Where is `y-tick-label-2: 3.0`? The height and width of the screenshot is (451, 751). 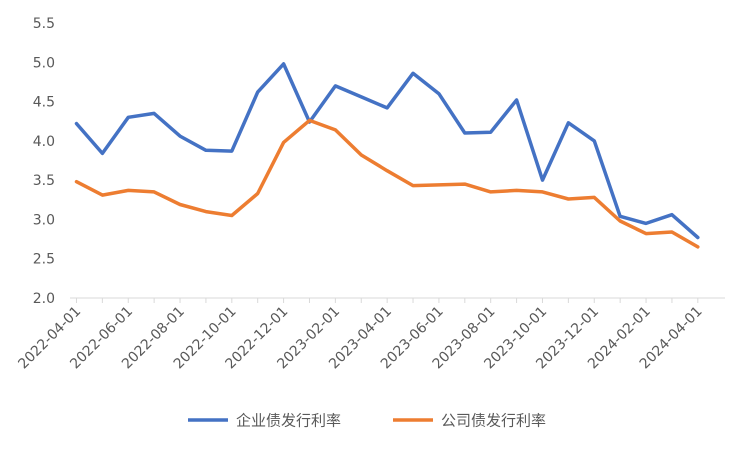 y-tick-label-2: 3.0 is located at coordinates (44, 220).